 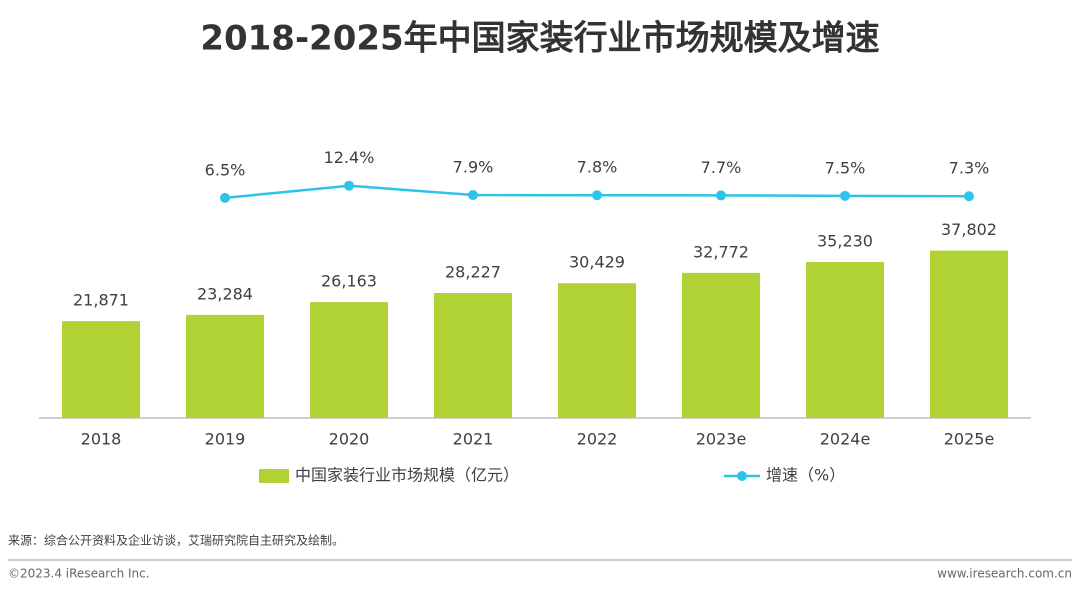 I want to click on website: www.iresearch.com.cn, so click(x=1004, y=574).